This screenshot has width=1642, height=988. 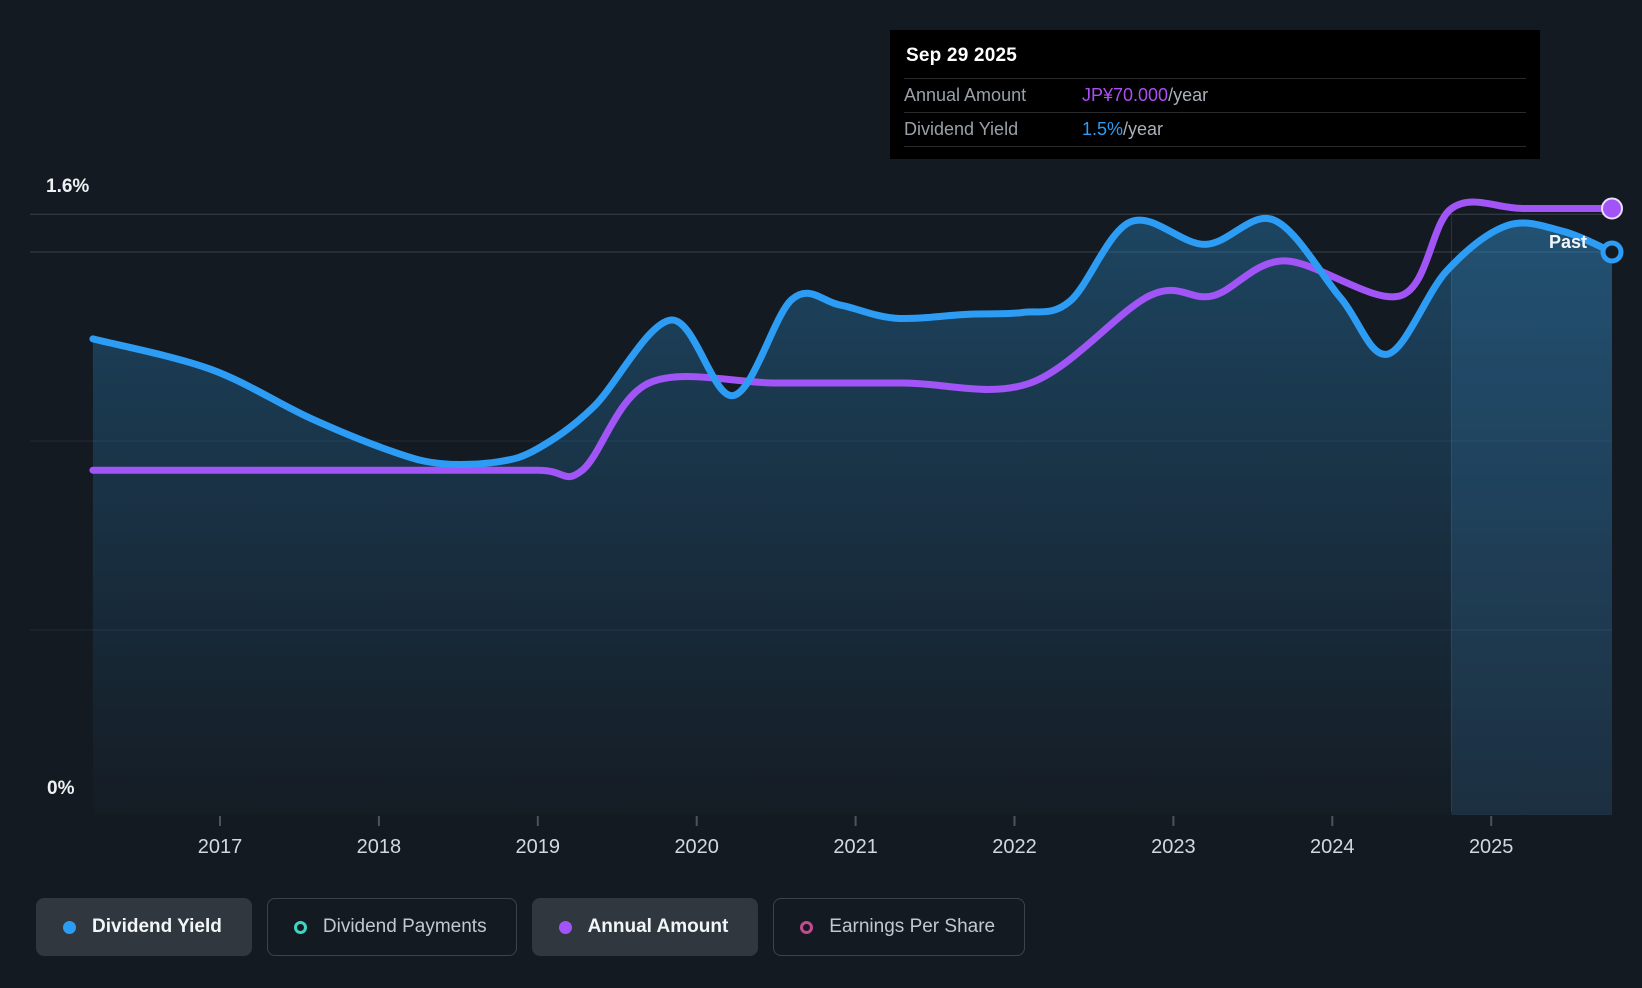 What do you see at coordinates (1103, 129) in the screenshot?
I see `tooltip-value-dividend-yield: 1.5%` at bounding box center [1103, 129].